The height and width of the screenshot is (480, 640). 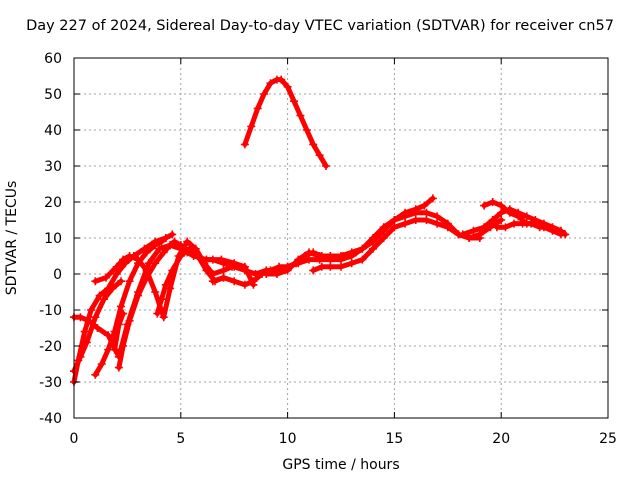 I want to click on x-tick-label: 10, so click(x=288, y=439).